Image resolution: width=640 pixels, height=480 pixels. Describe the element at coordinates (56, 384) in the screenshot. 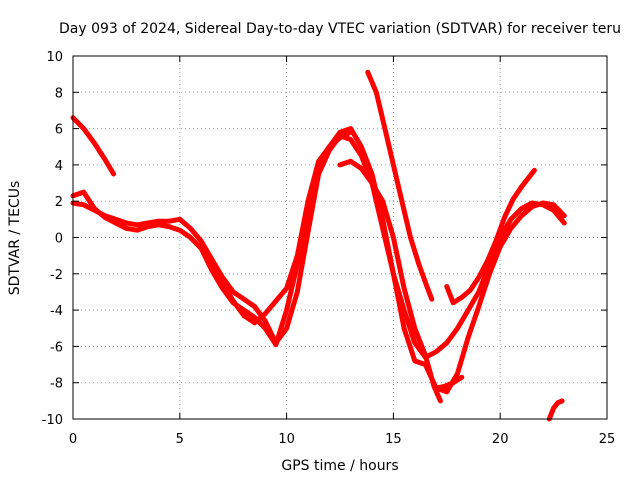

I see `y-tick-label: -8` at that location.